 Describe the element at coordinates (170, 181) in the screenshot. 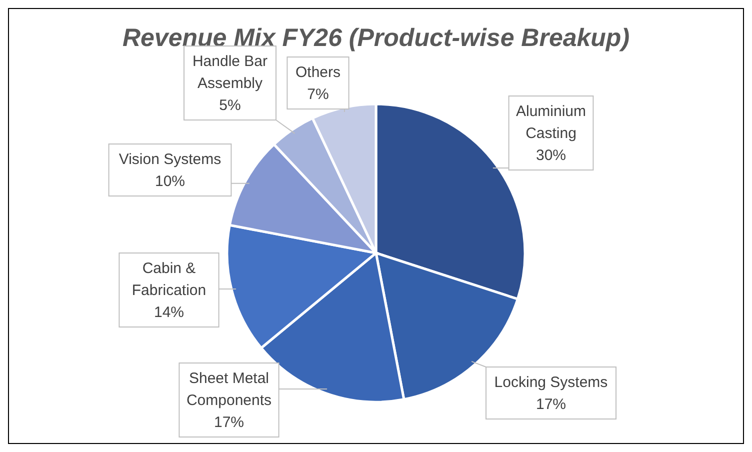

I see `data-label: 10%` at that location.